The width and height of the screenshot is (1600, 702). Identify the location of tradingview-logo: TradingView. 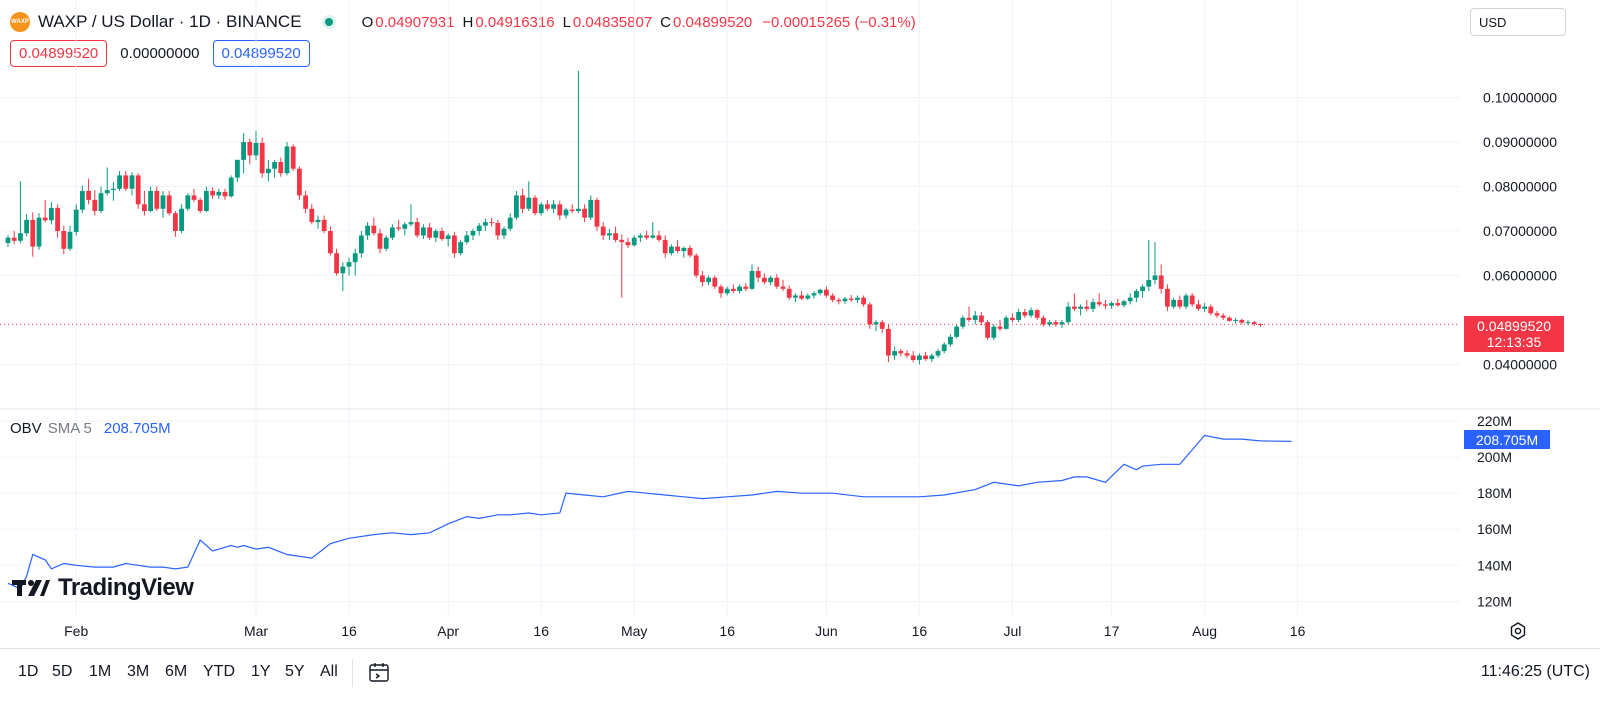
(103, 588).